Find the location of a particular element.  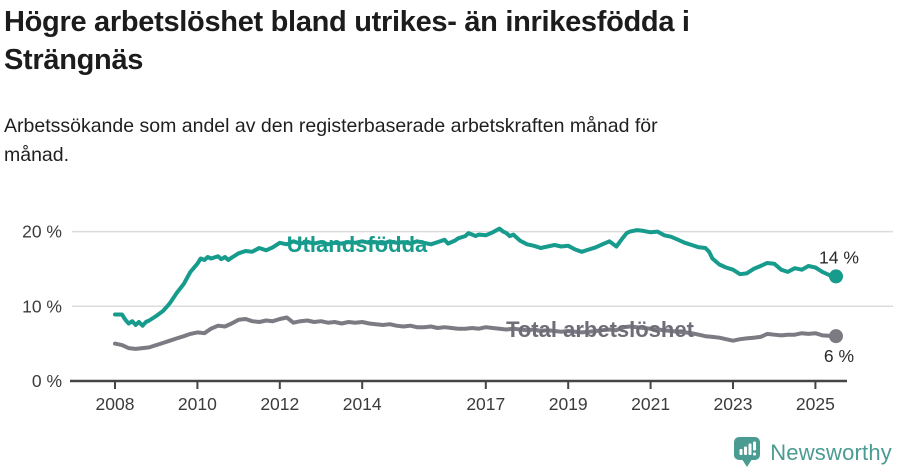

x-tick-label-2014: 2014 is located at coordinates (362, 404).